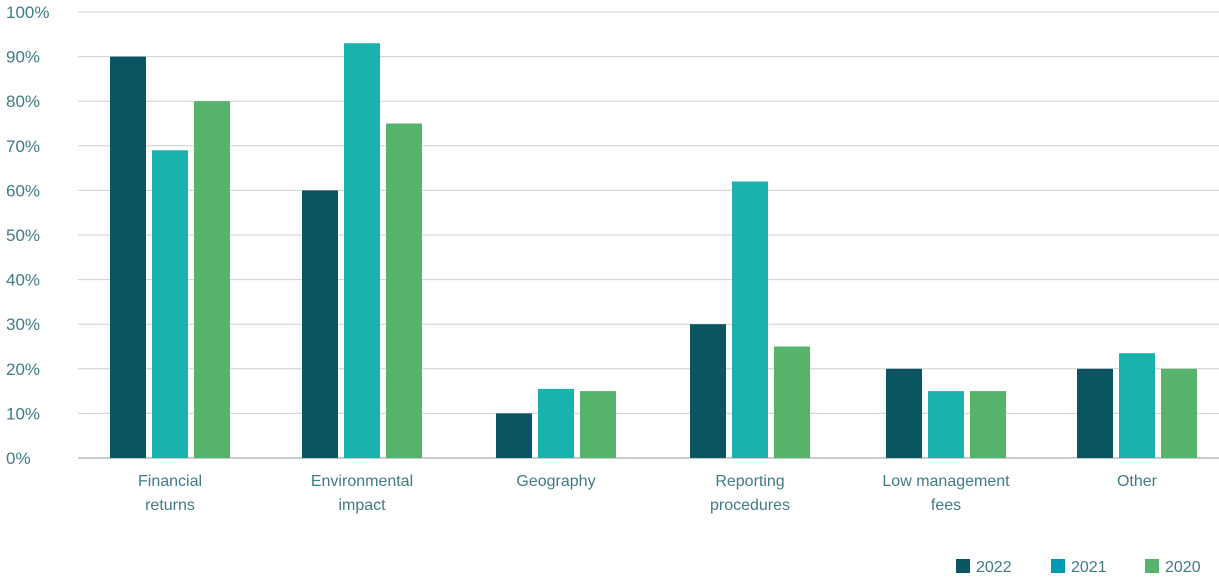  I want to click on y-tick-label: 50%, so click(23, 235).